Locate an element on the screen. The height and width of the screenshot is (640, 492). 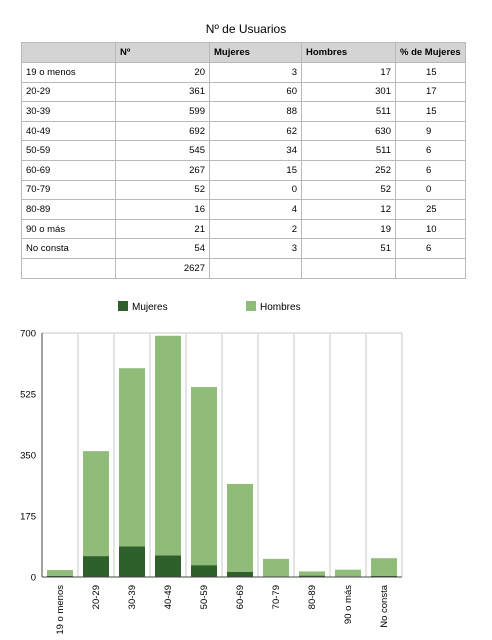
x-tick-label: No consta is located at coordinates (384, 605).